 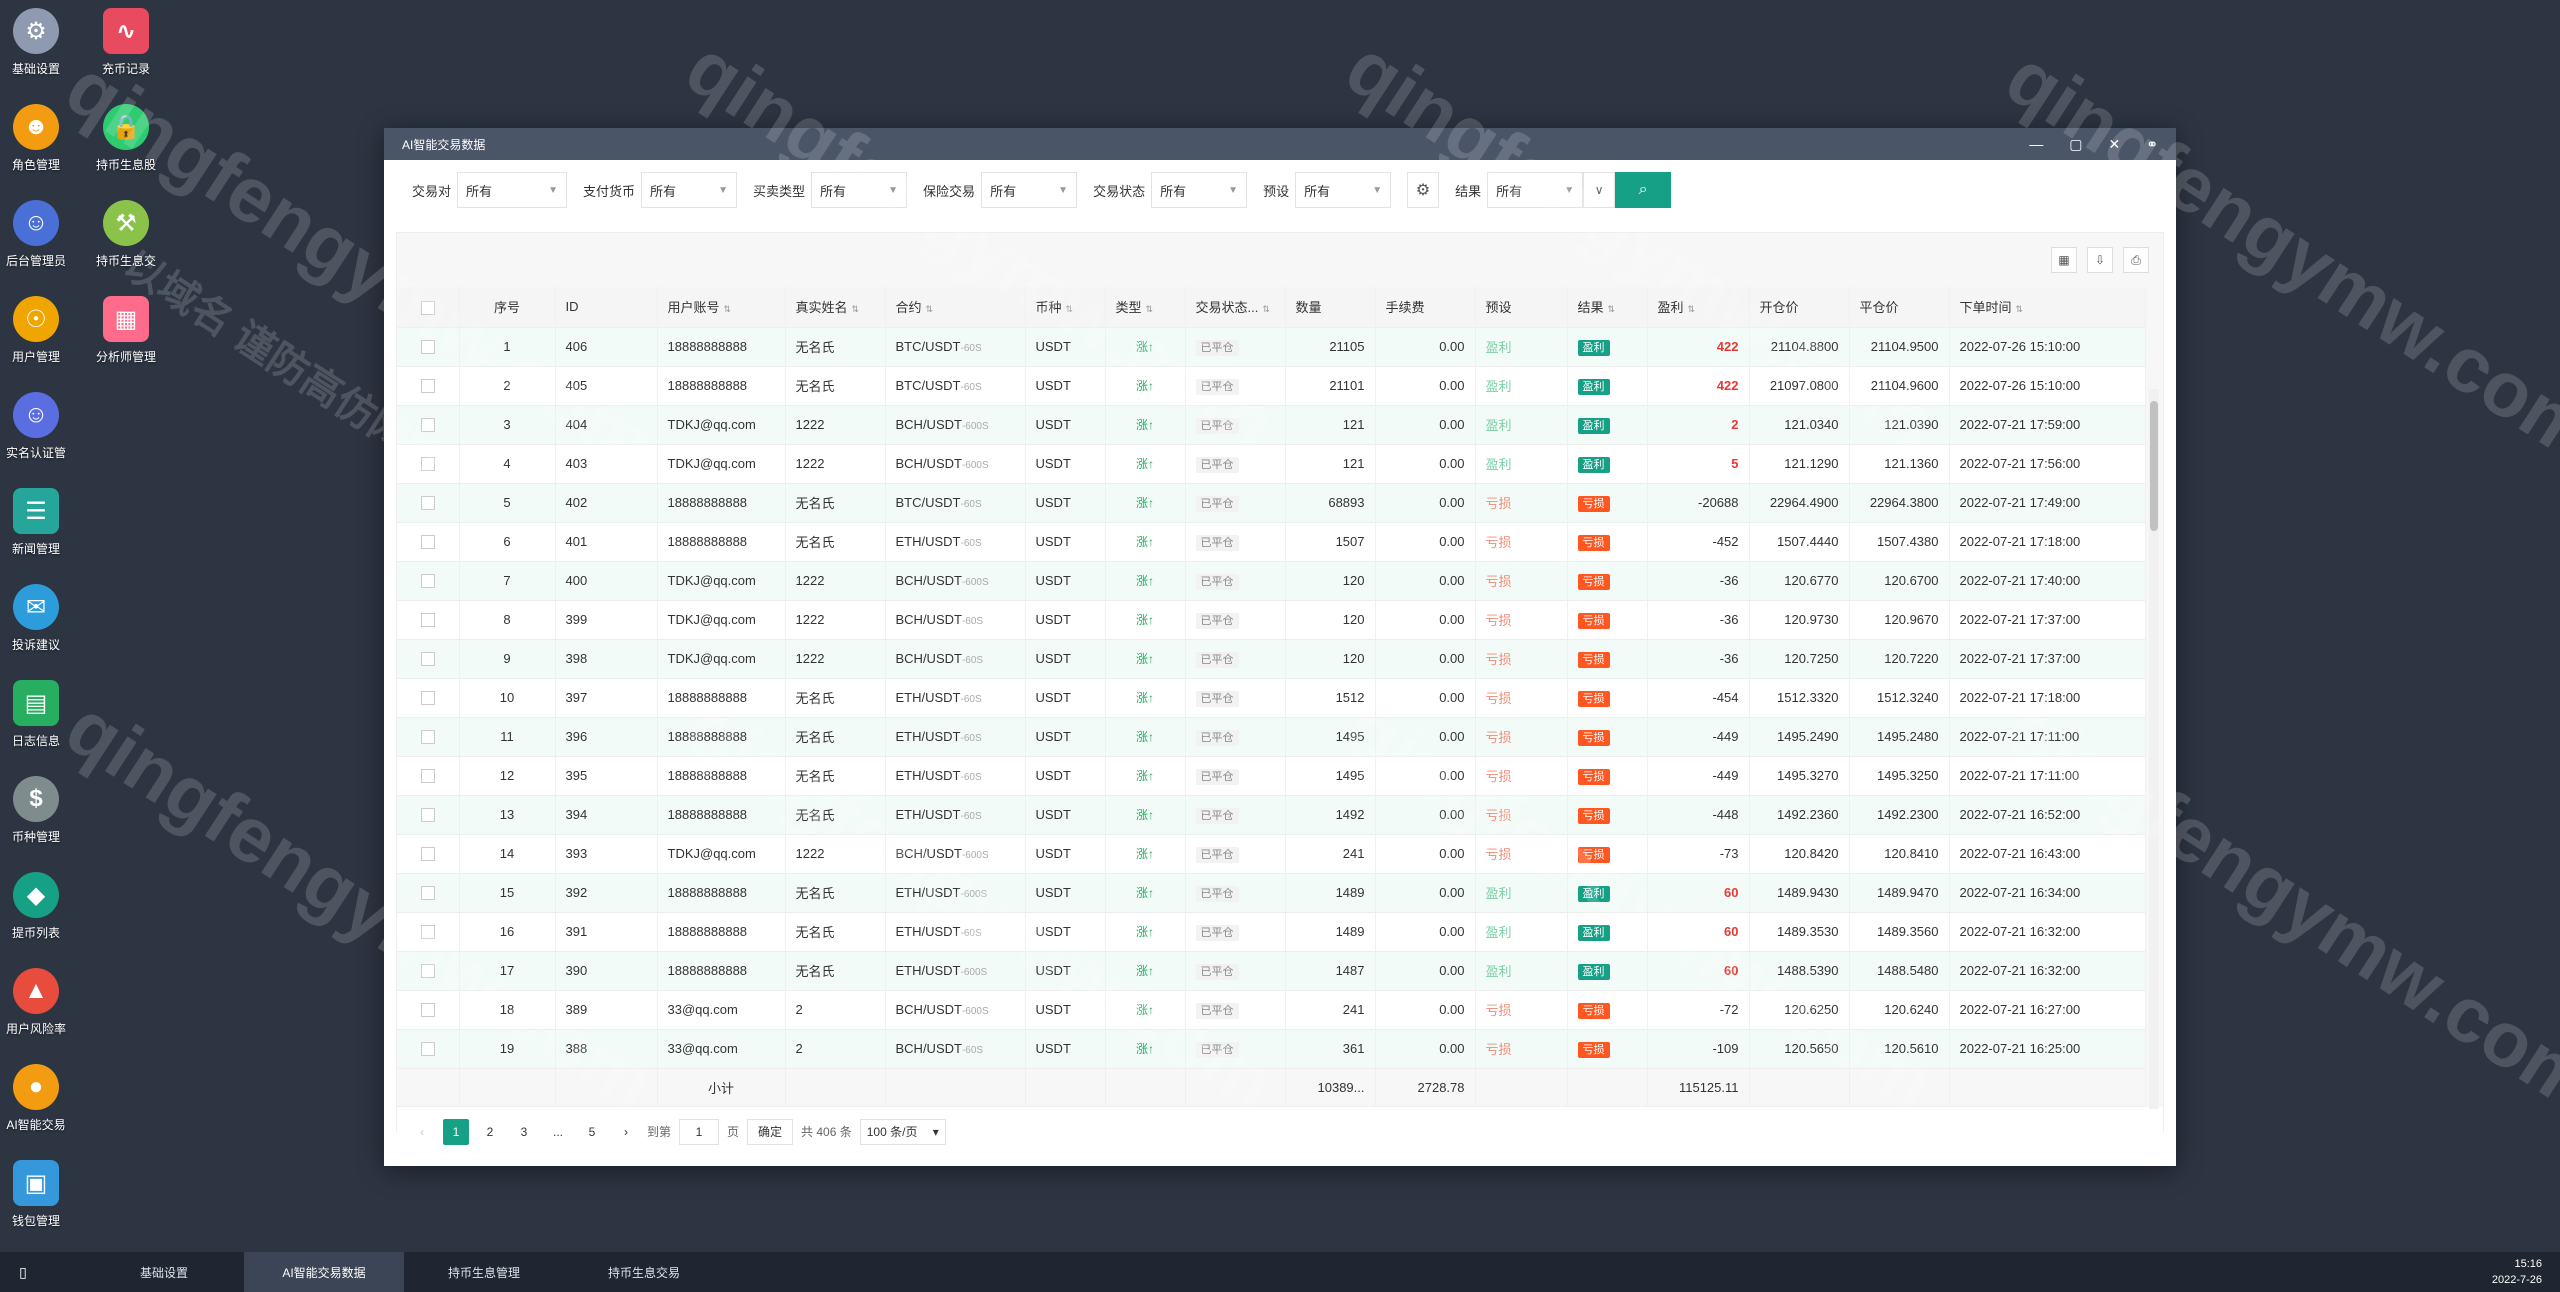 I want to click on start-icon: ▯, so click(x=23, y=1271).